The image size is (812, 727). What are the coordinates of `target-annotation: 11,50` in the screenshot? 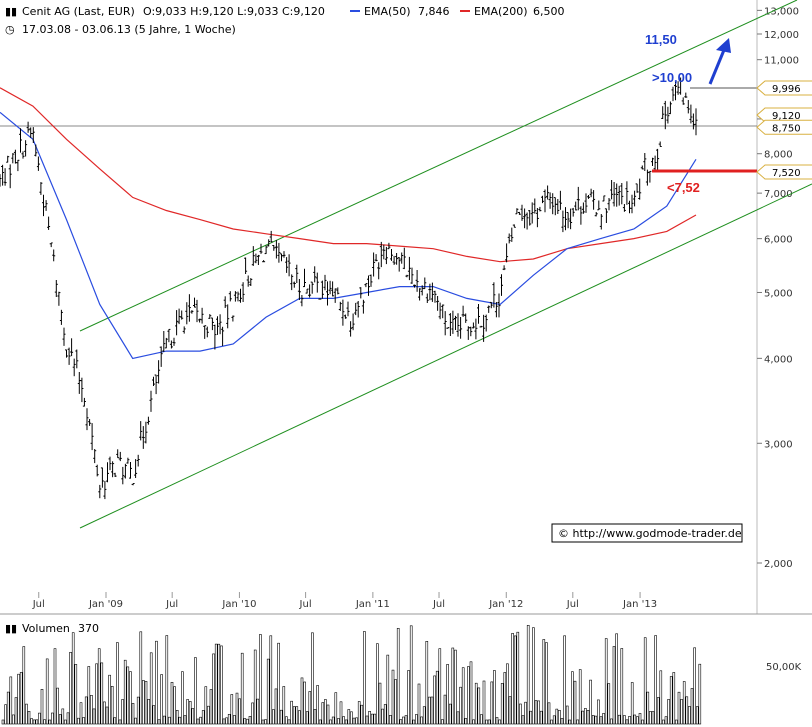 It's located at (661, 39).